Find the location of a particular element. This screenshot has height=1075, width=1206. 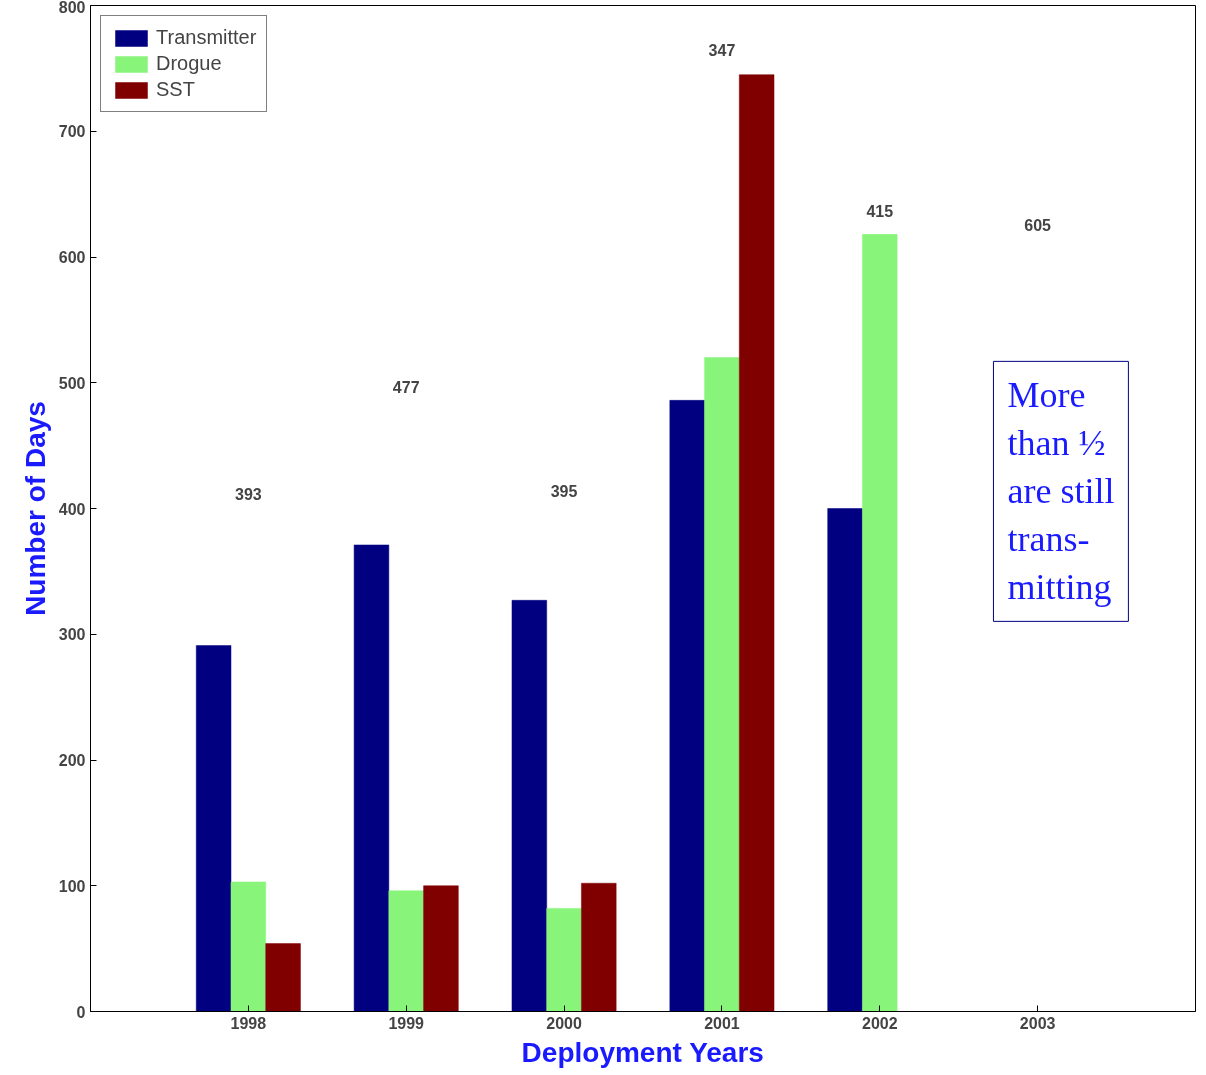

y-tick-label: 600 is located at coordinates (72, 257).